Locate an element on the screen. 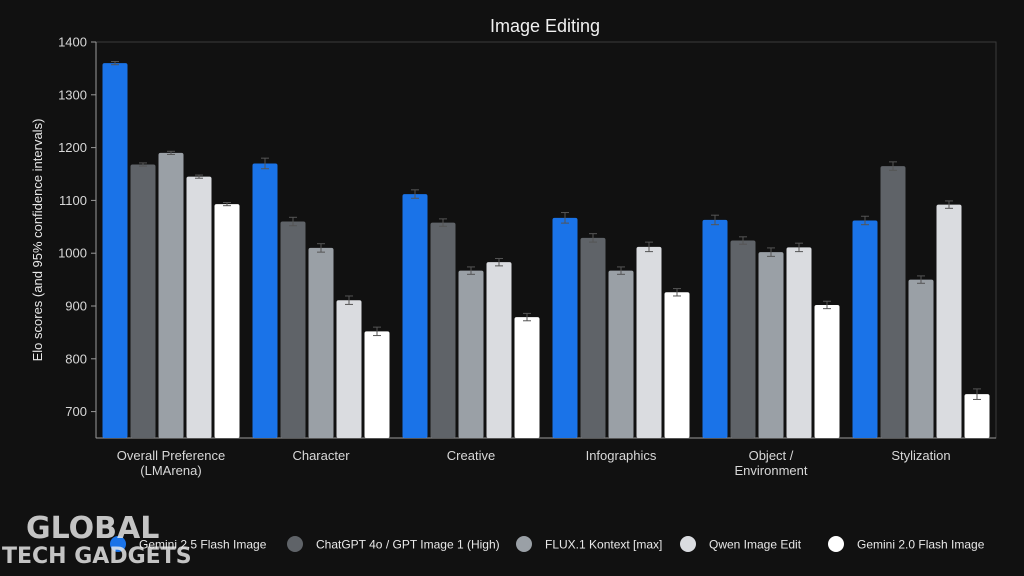 This screenshot has width=1024, height=576. x-tick-label: Creative is located at coordinates (471, 455).